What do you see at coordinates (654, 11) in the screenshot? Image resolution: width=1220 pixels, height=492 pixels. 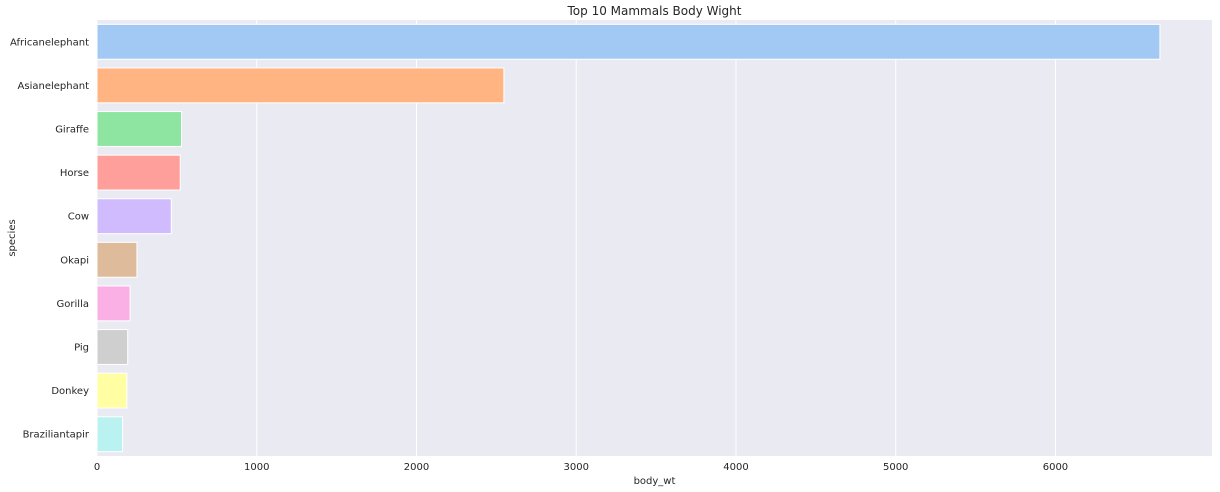 I see `chart-title: Top 10 Mammals Body Wight` at bounding box center [654, 11].